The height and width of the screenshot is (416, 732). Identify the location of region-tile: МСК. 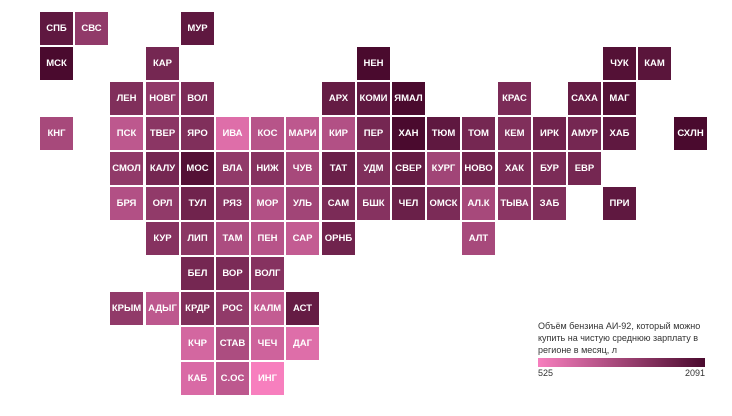
(56, 63).